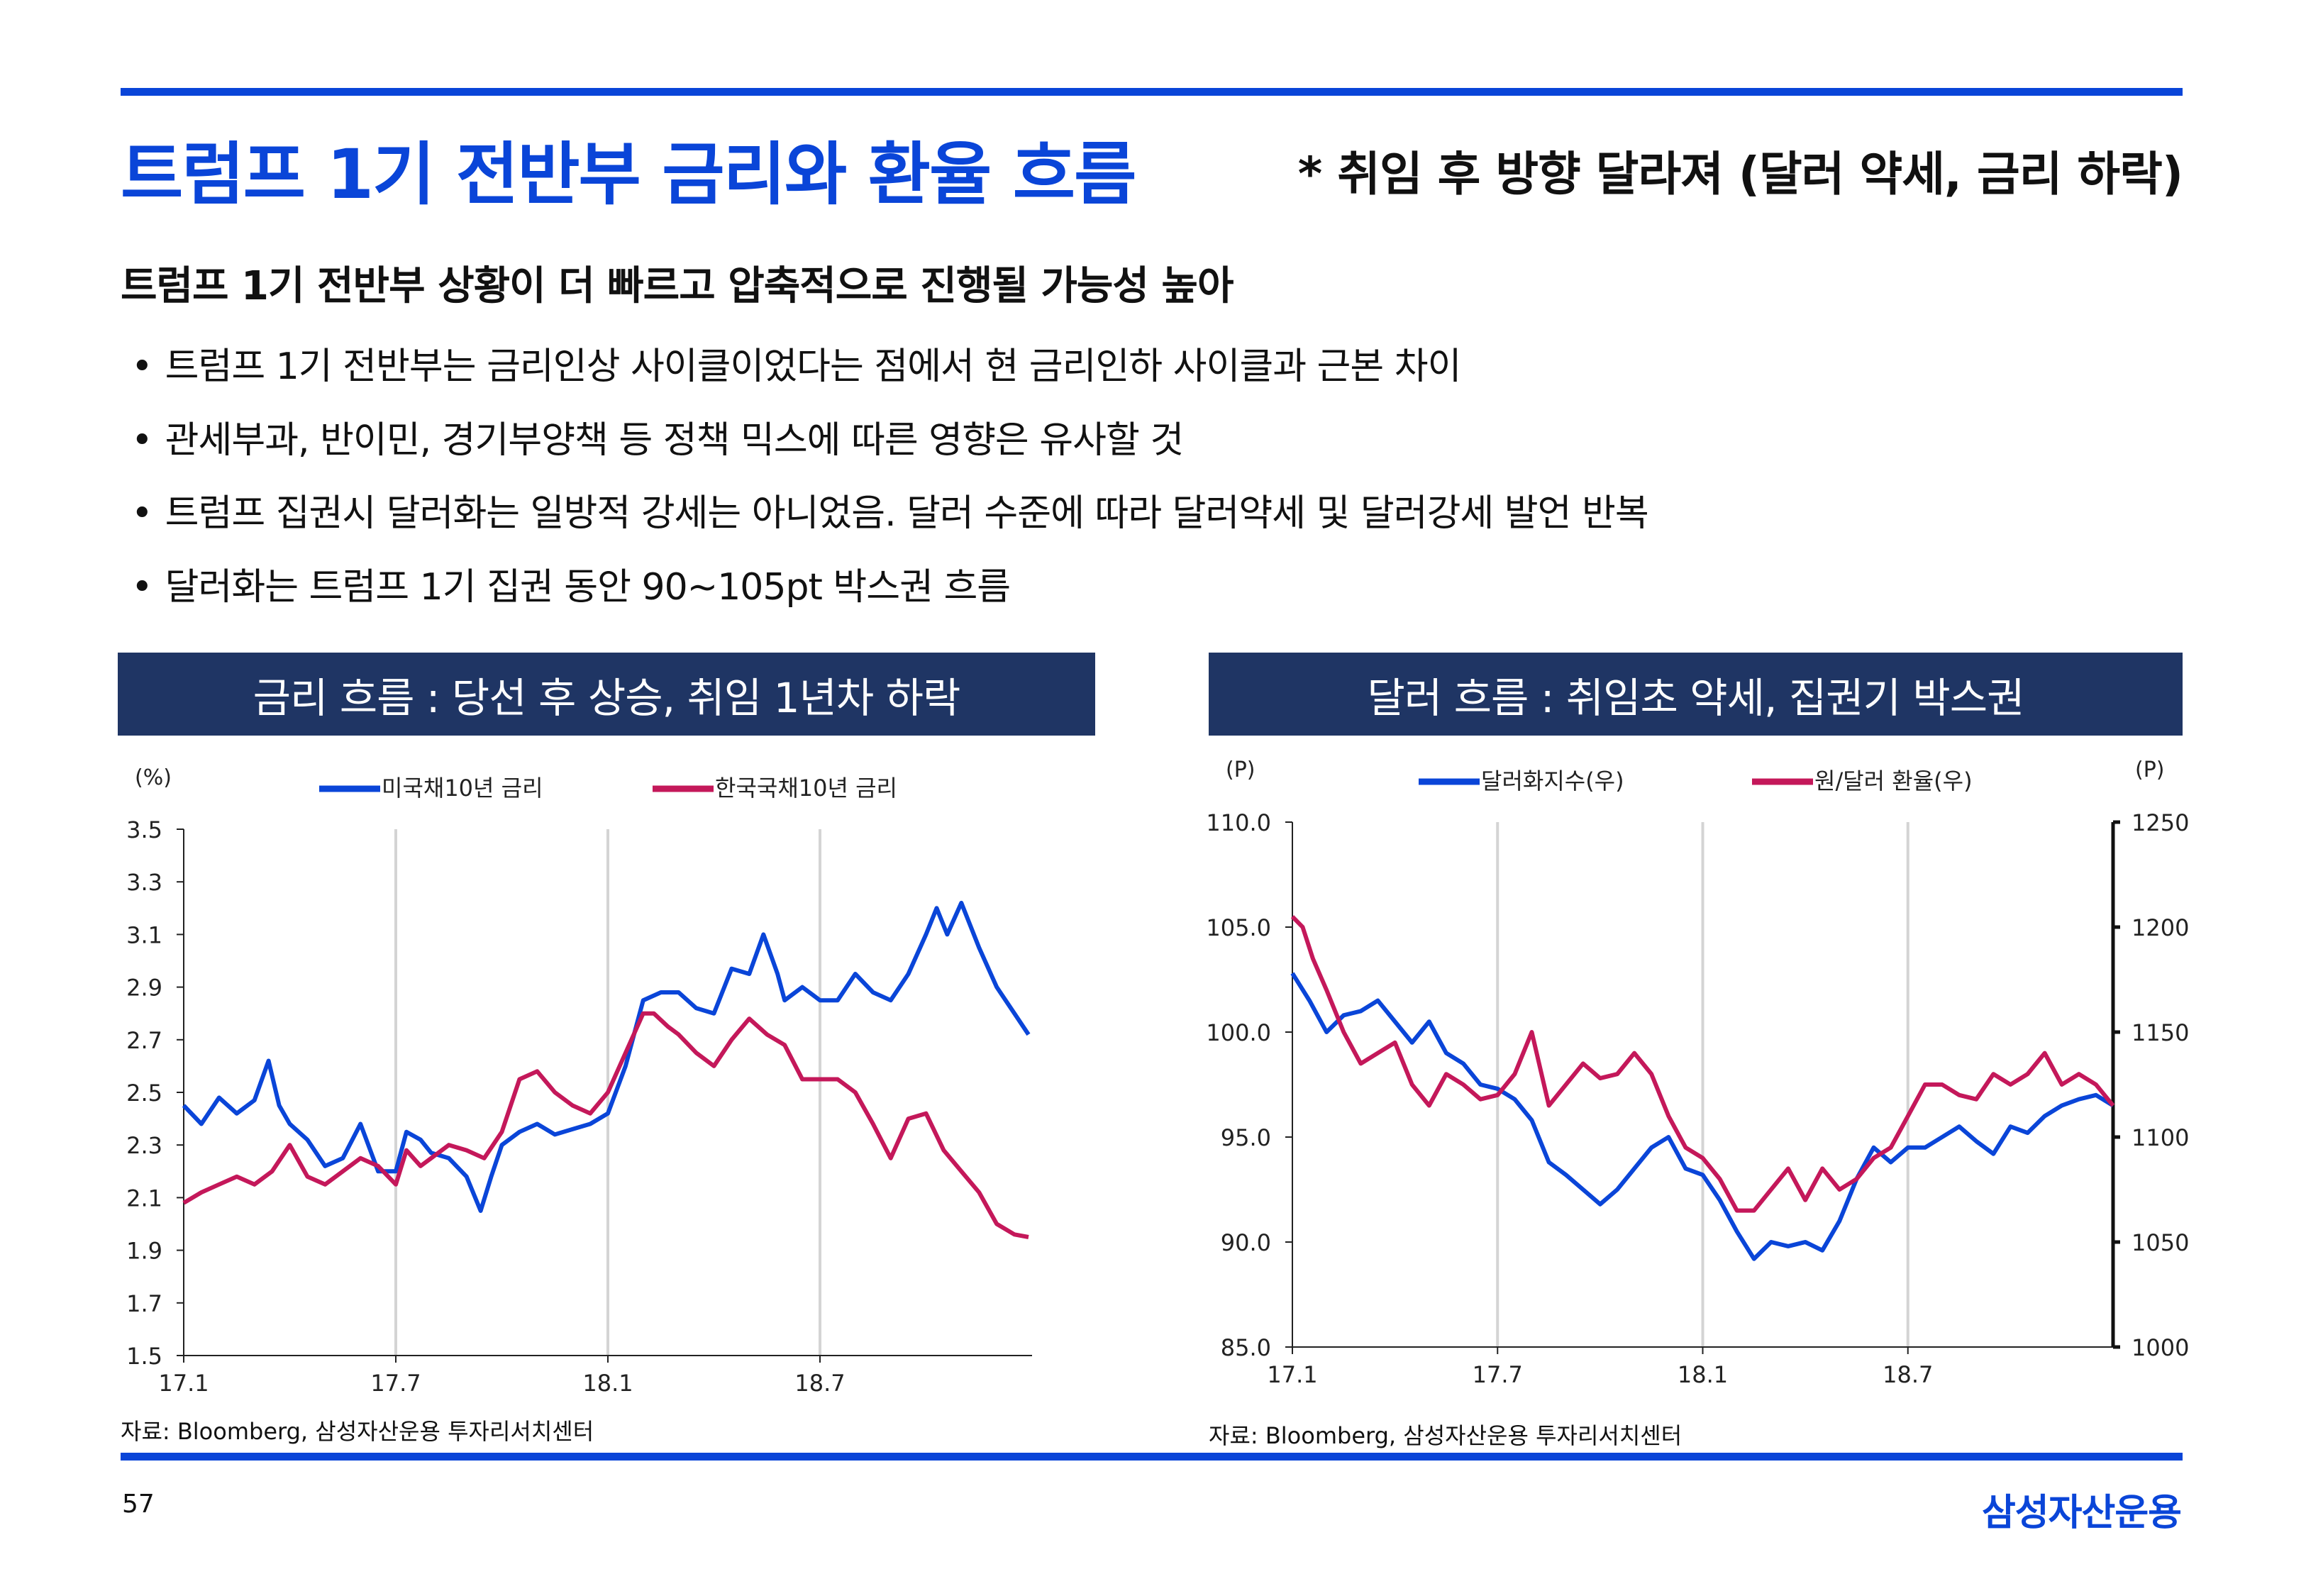 The image size is (2306, 1596). I want to click on y-tick-label: 85.0, so click(1246, 1347).